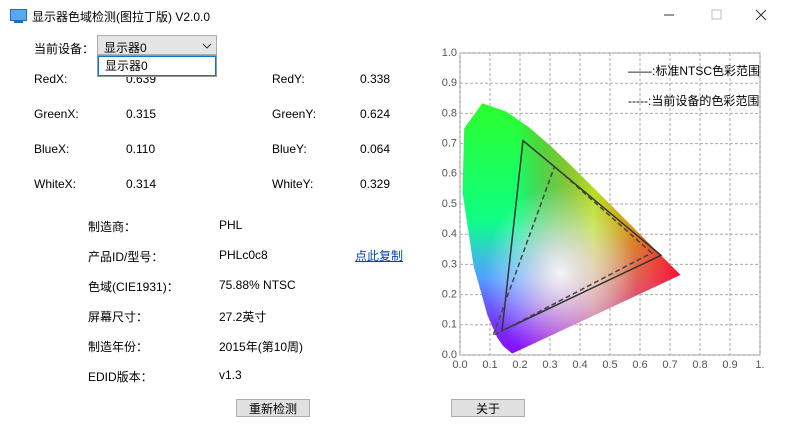 This screenshot has height=443, width=786. I want to click on x-tick-label: 0.1, so click(489, 365).